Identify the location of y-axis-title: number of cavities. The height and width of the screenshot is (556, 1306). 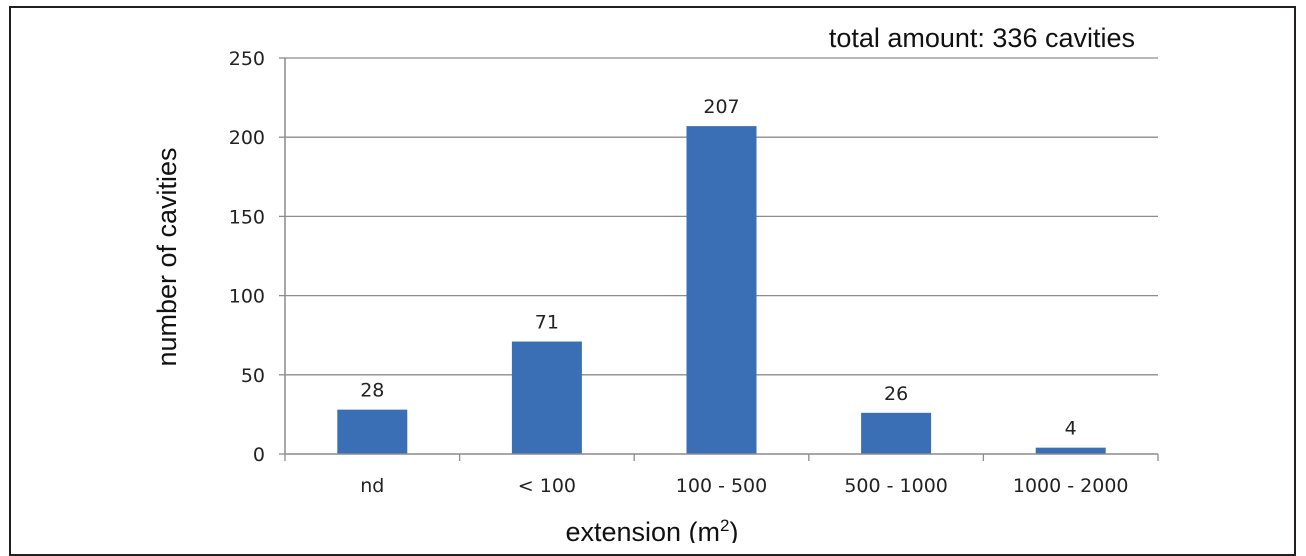
(167, 256).